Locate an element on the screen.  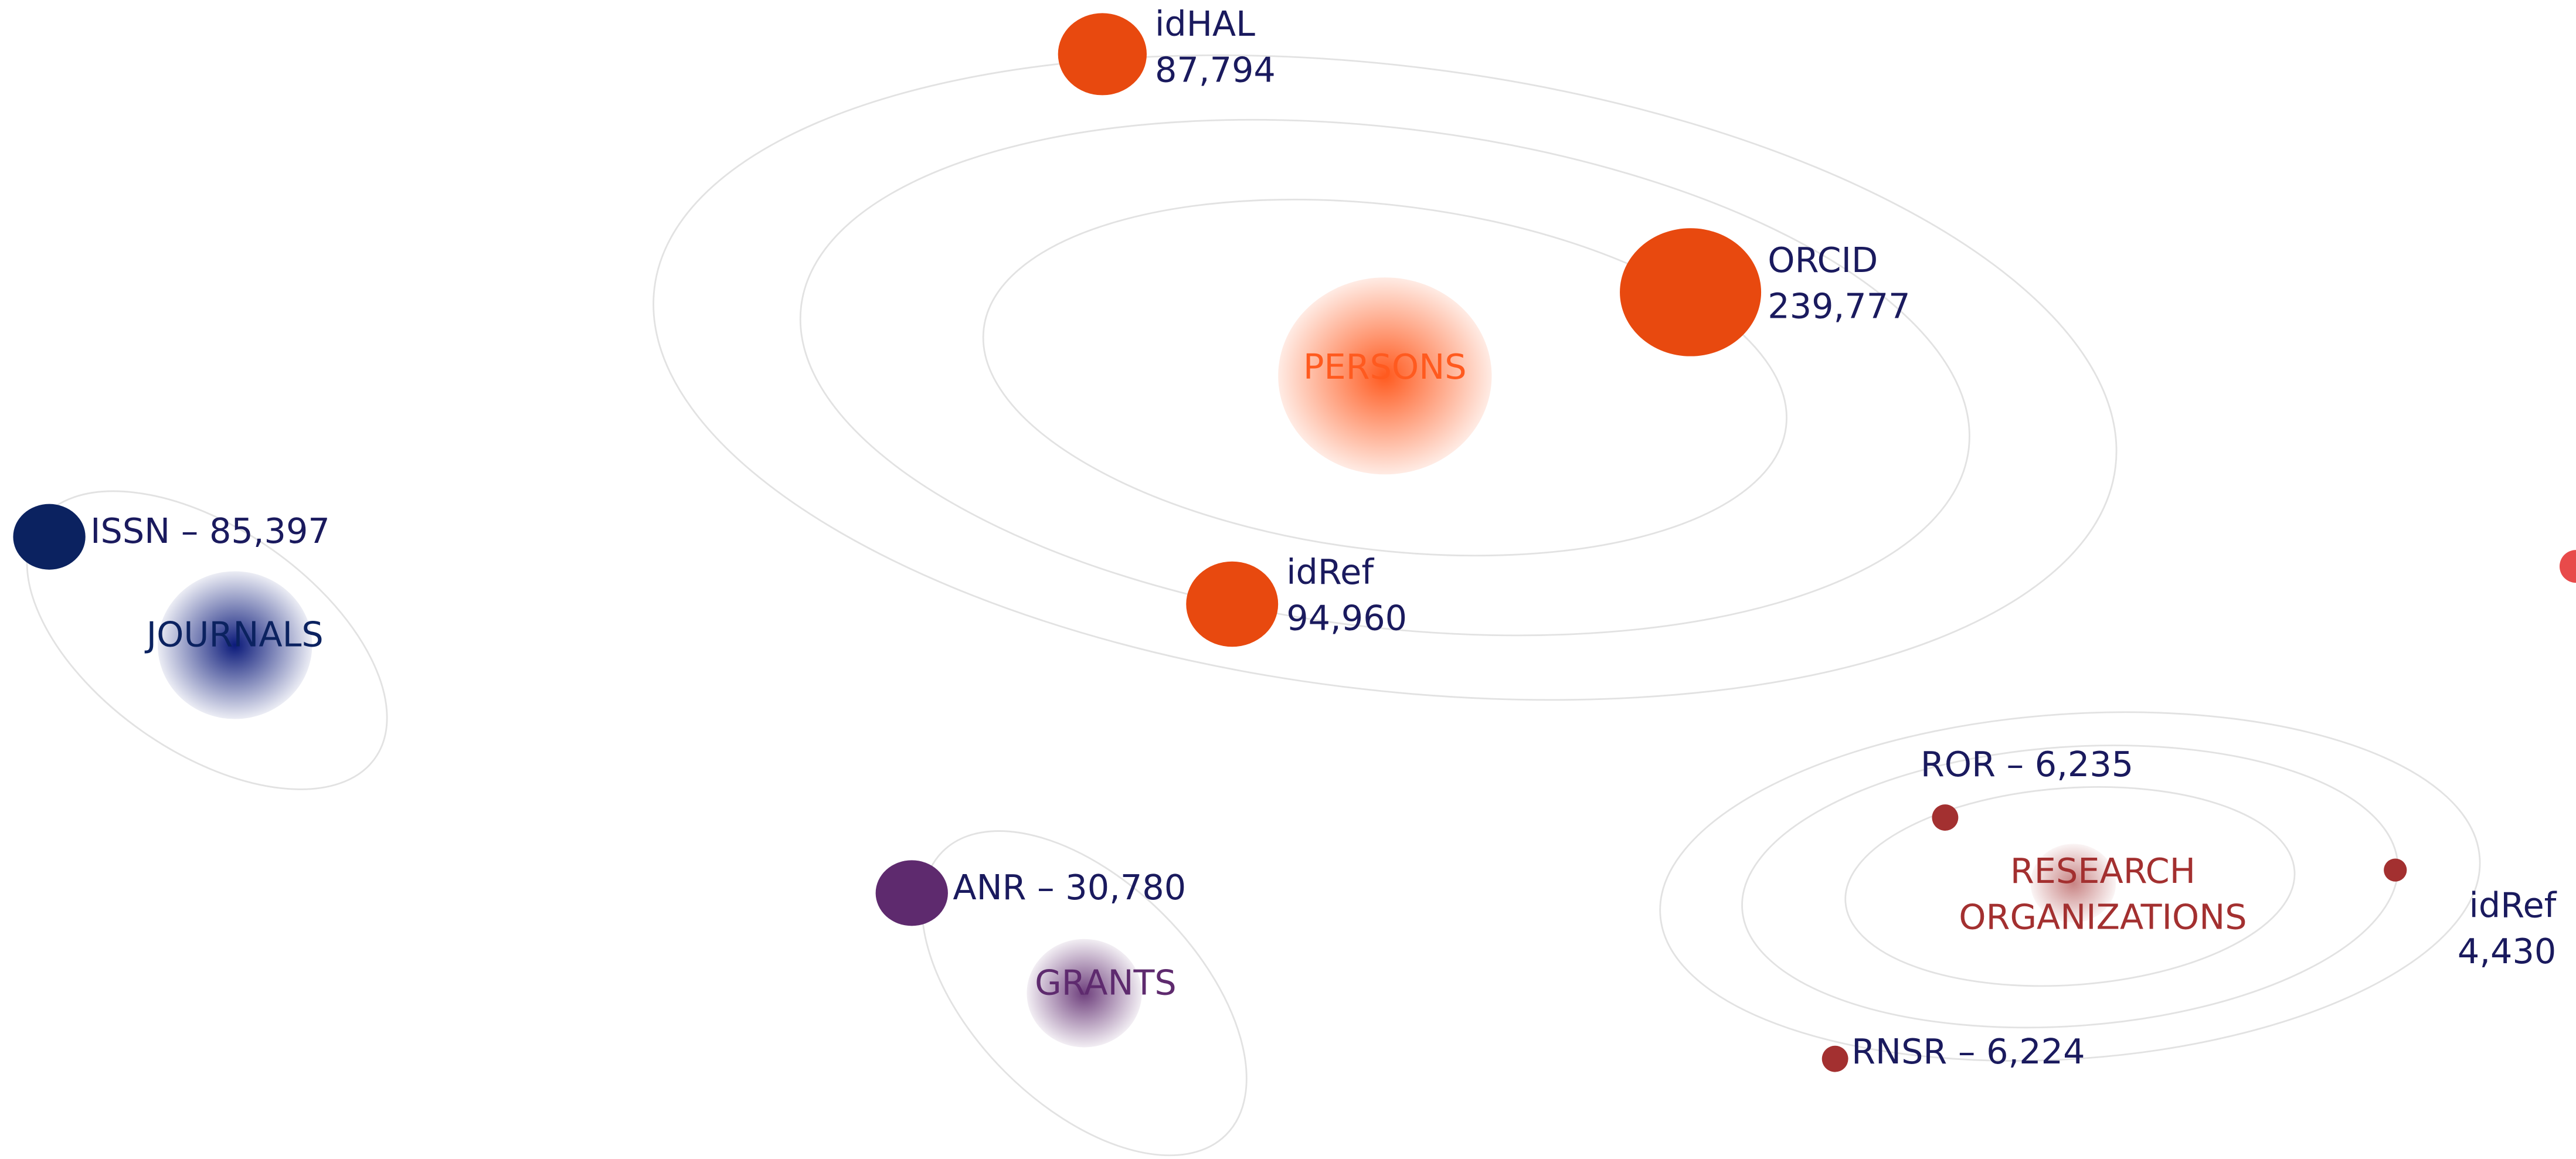
identifier-label: ANR – 30,780 is located at coordinates (1069, 887).